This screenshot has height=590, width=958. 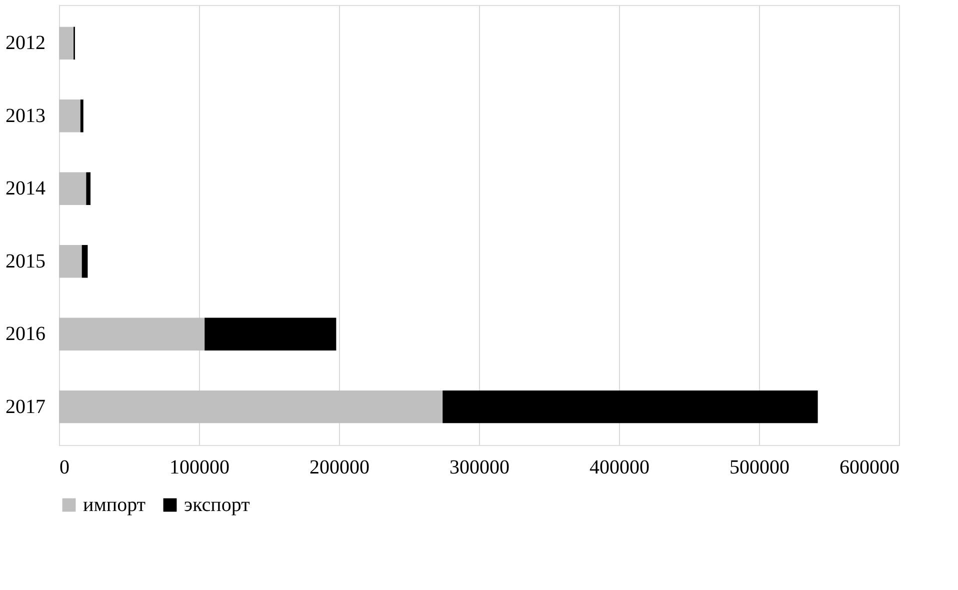 What do you see at coordinates (760, 467) in the screenshot?
I see `x-tick-label: 500000` at bounding box center [760, 467].